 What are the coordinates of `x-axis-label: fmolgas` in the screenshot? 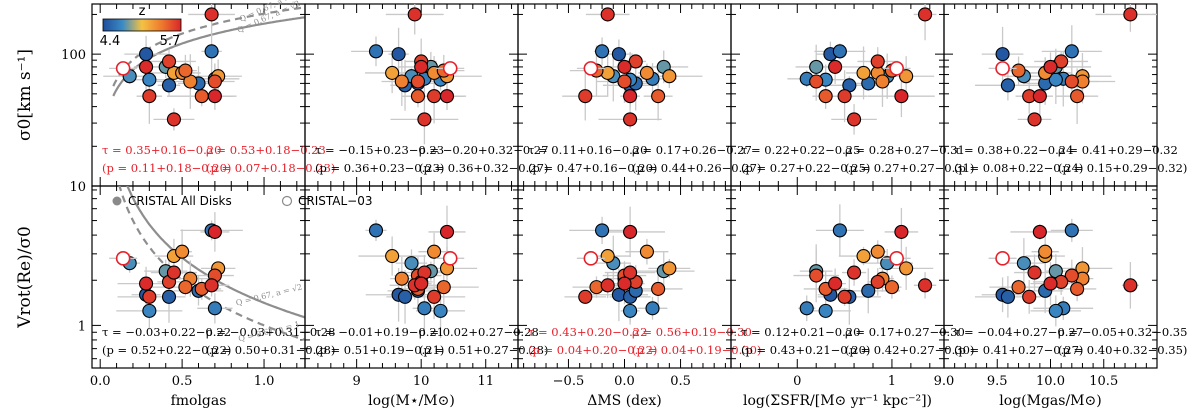 It's located at (199, 401).